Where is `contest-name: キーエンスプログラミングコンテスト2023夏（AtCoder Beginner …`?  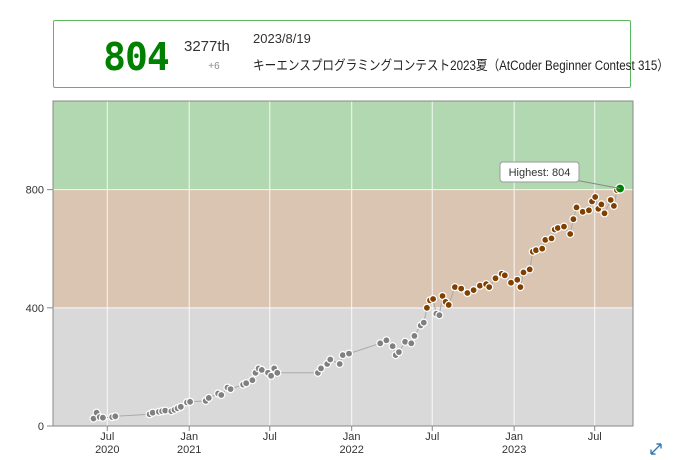 contest-name: キーエンスプログラミングコンテスト2023夏（AtCoder Beginner … is located at coordinates (461, 65).